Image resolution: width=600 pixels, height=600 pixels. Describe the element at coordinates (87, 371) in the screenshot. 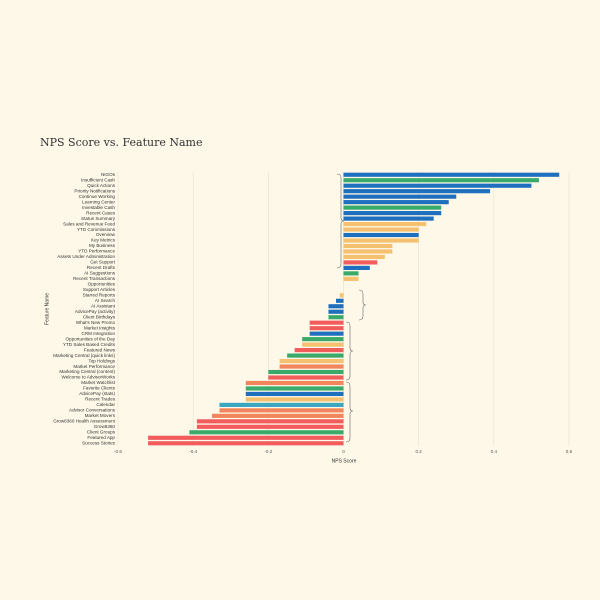

I see `y-tick-label: Marketing Central (content)` at that location.